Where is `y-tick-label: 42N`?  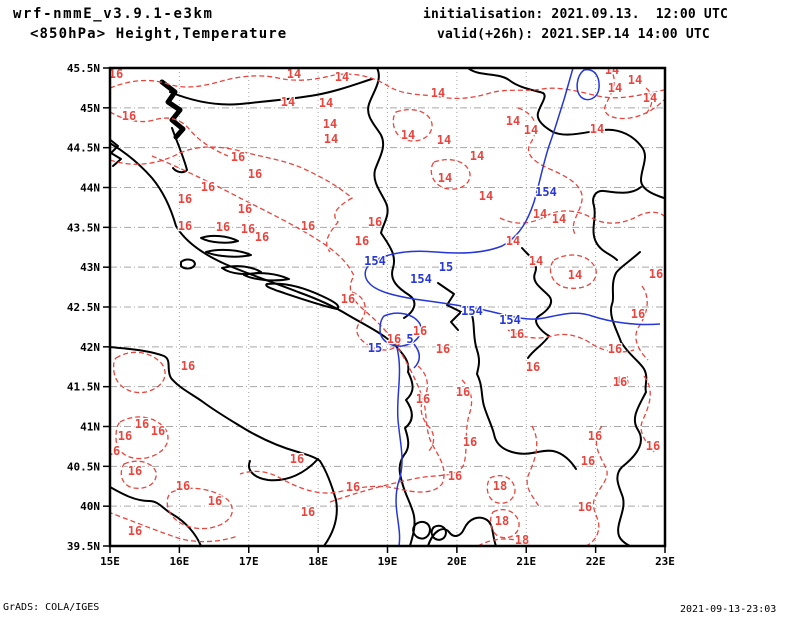
y-tick-label: 42N is located at coordinates (90, 347).